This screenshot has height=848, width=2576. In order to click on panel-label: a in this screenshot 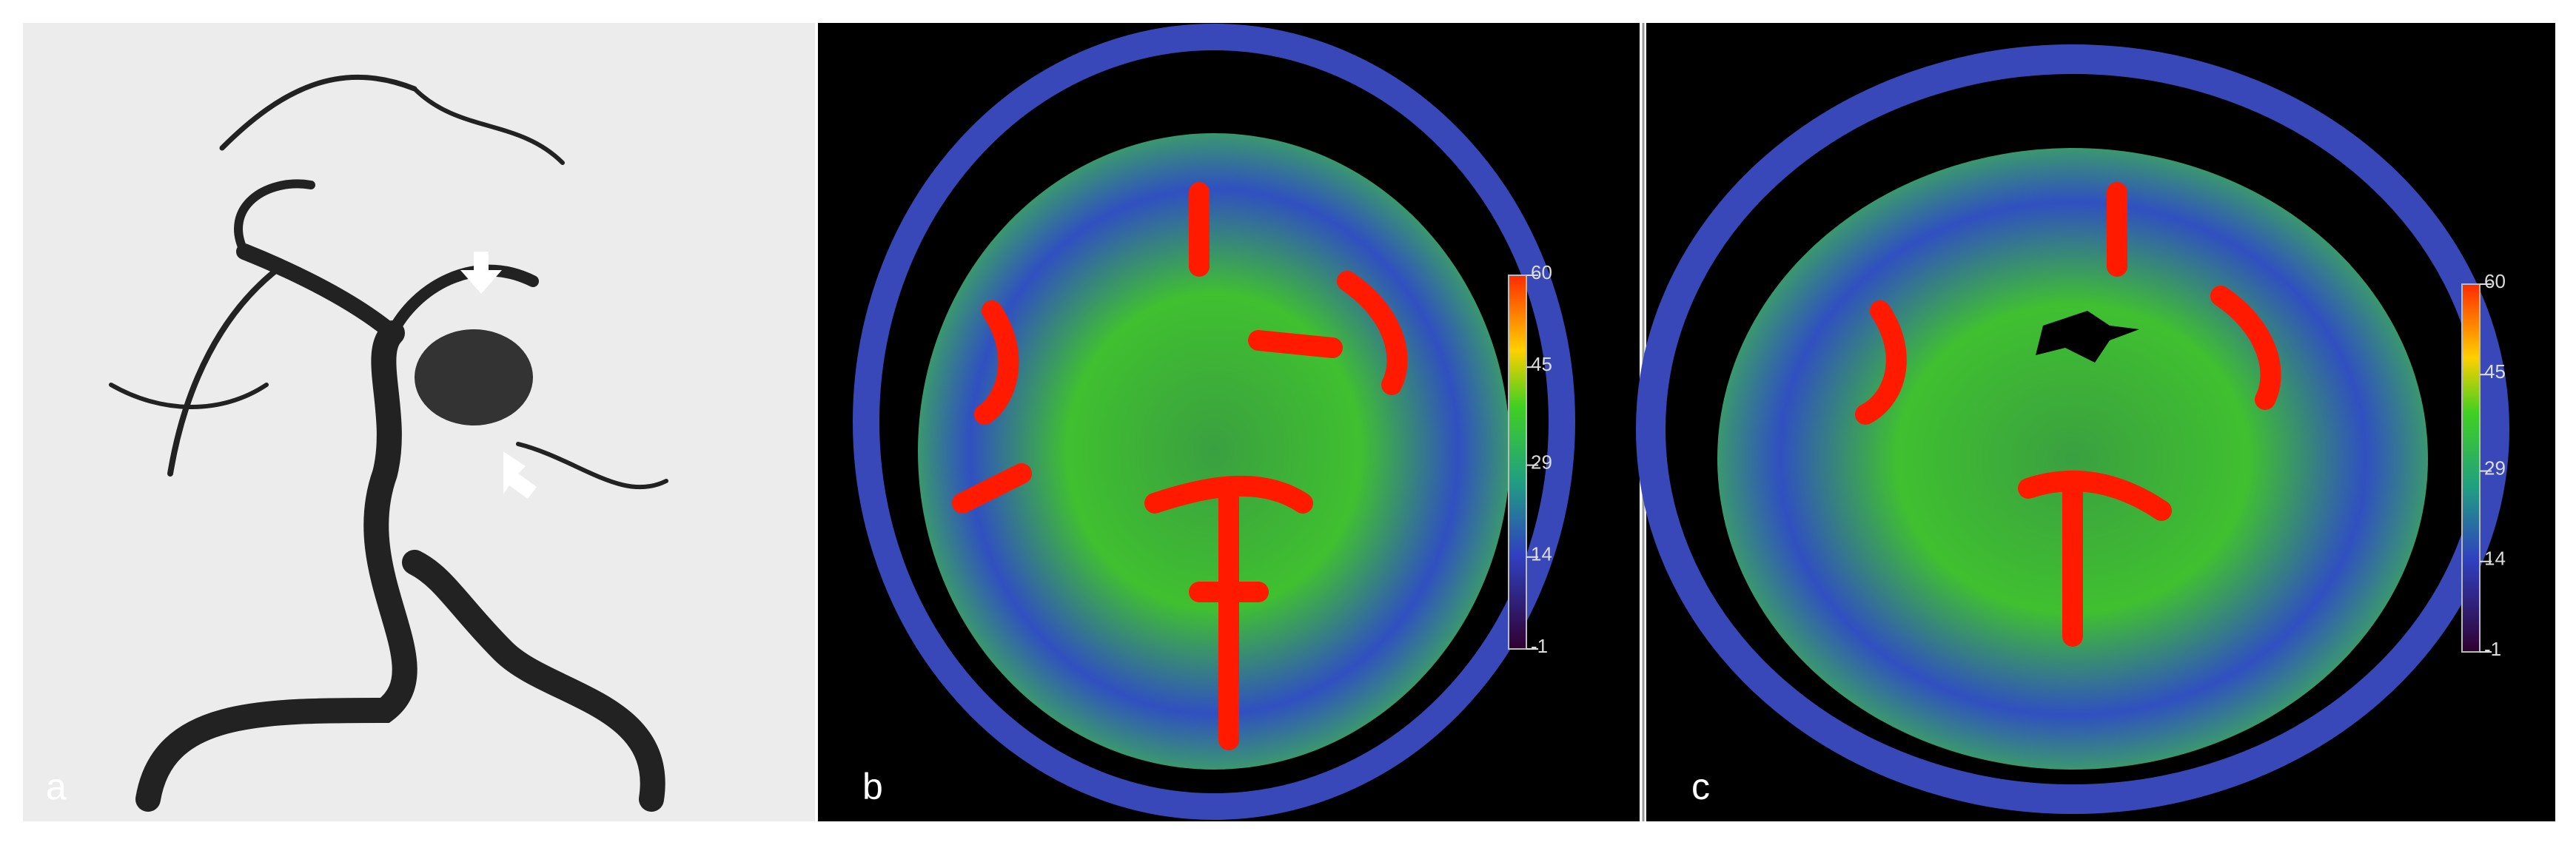, I will do `click(56, 787)`.